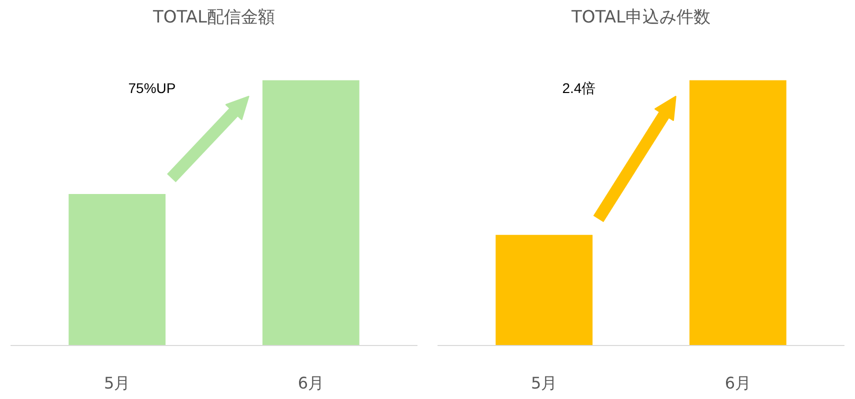 This screenshot has height=399, width=855. Describe the element at coordinates (152, 88) in the screenshot. I see `annotation: 75%UP` at that location.